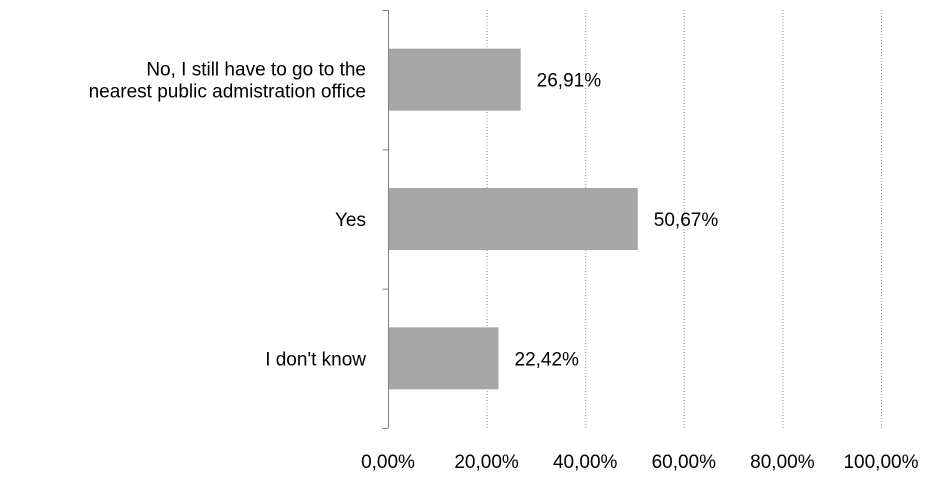 This screenshot has width=928, height=481. I want to click on category-label: Yes, so click(350, 220).